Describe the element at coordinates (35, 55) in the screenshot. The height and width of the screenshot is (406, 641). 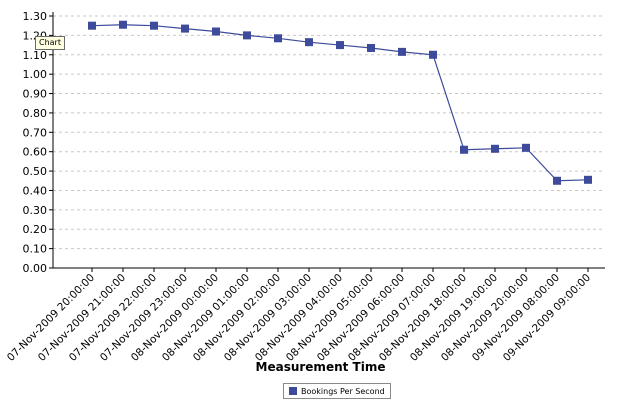
I see `y-tick-label: 1.10` at that location.